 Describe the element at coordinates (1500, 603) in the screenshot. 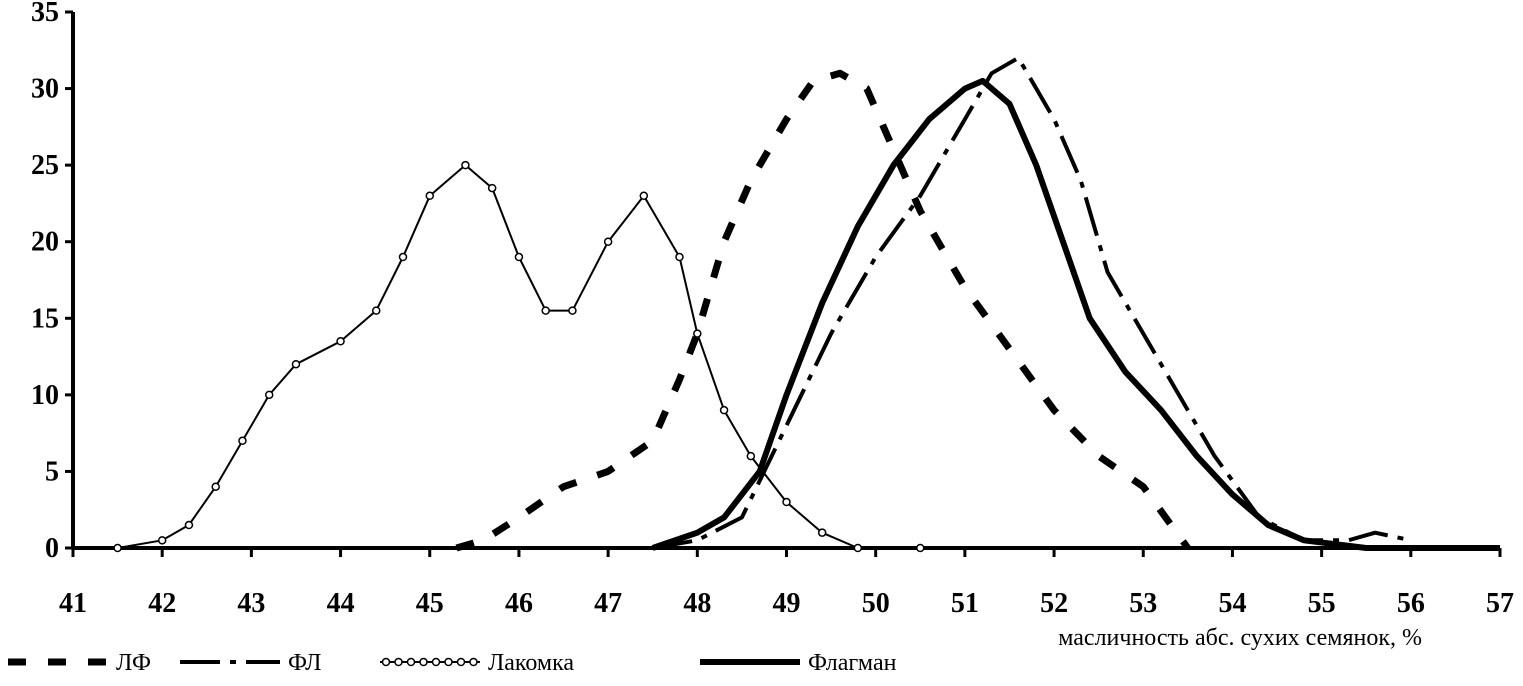

I see `x-tick-label: 57` at that location.